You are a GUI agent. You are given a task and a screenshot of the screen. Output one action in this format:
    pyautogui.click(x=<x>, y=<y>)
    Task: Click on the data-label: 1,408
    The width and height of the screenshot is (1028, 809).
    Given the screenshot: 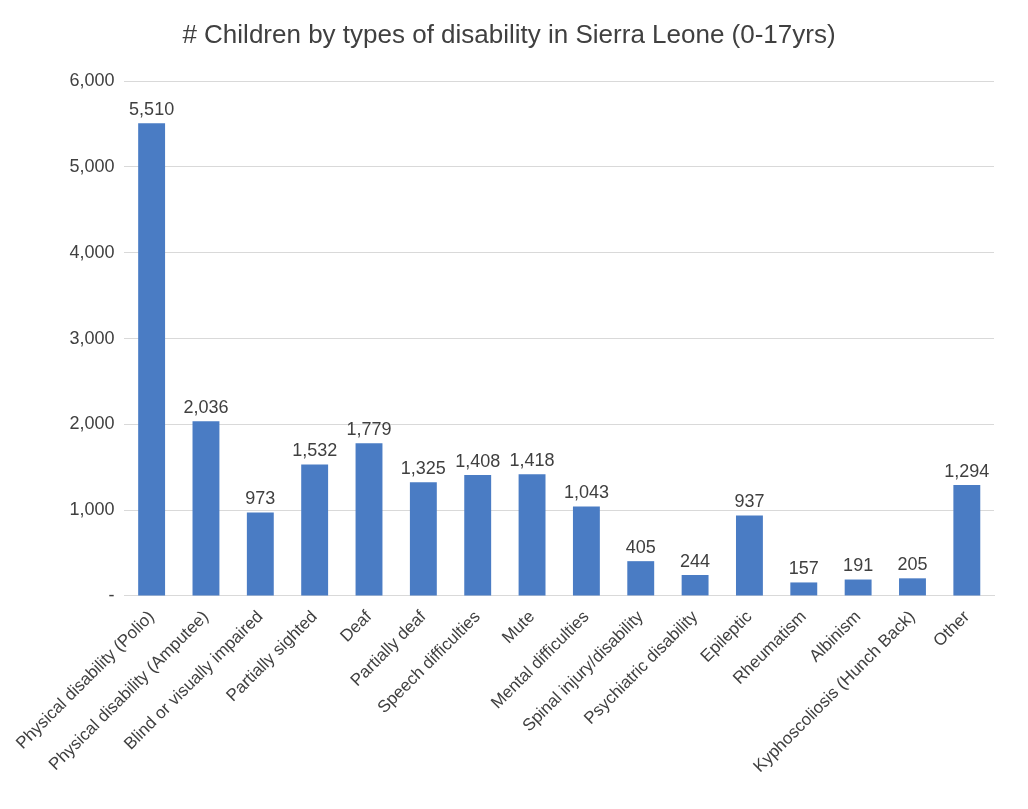 What is the action you would take?
    pyautogui.click(x=478, y=461)
    